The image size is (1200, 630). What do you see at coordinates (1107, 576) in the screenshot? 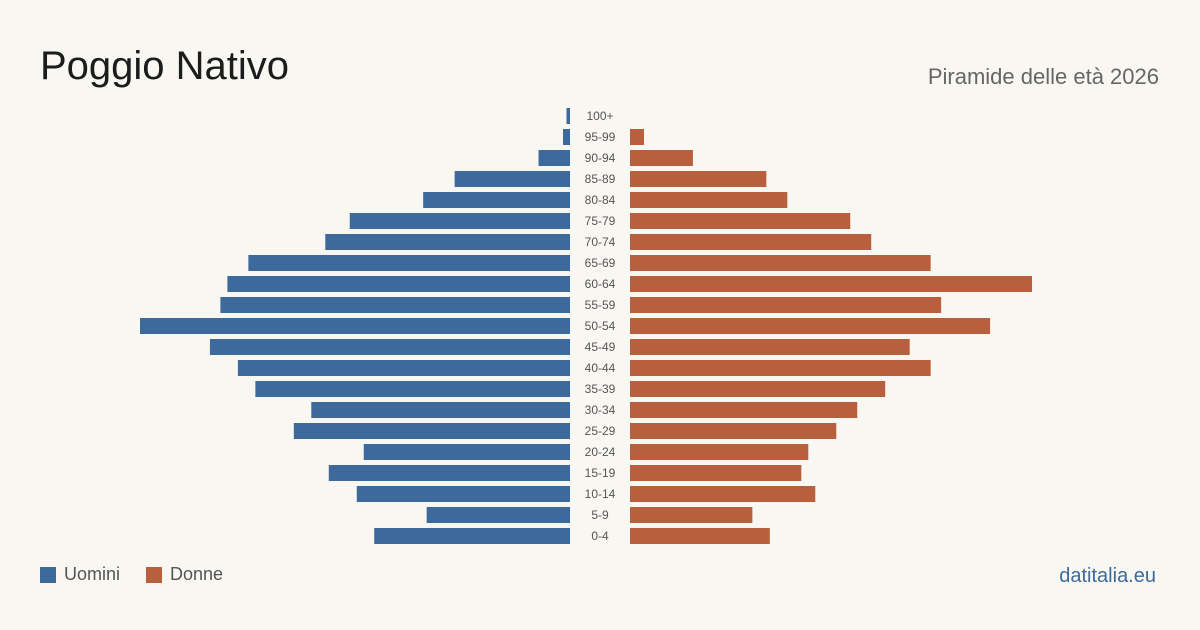
I see `source-link: datitalia.eu` at bounding box center [1107, 576].